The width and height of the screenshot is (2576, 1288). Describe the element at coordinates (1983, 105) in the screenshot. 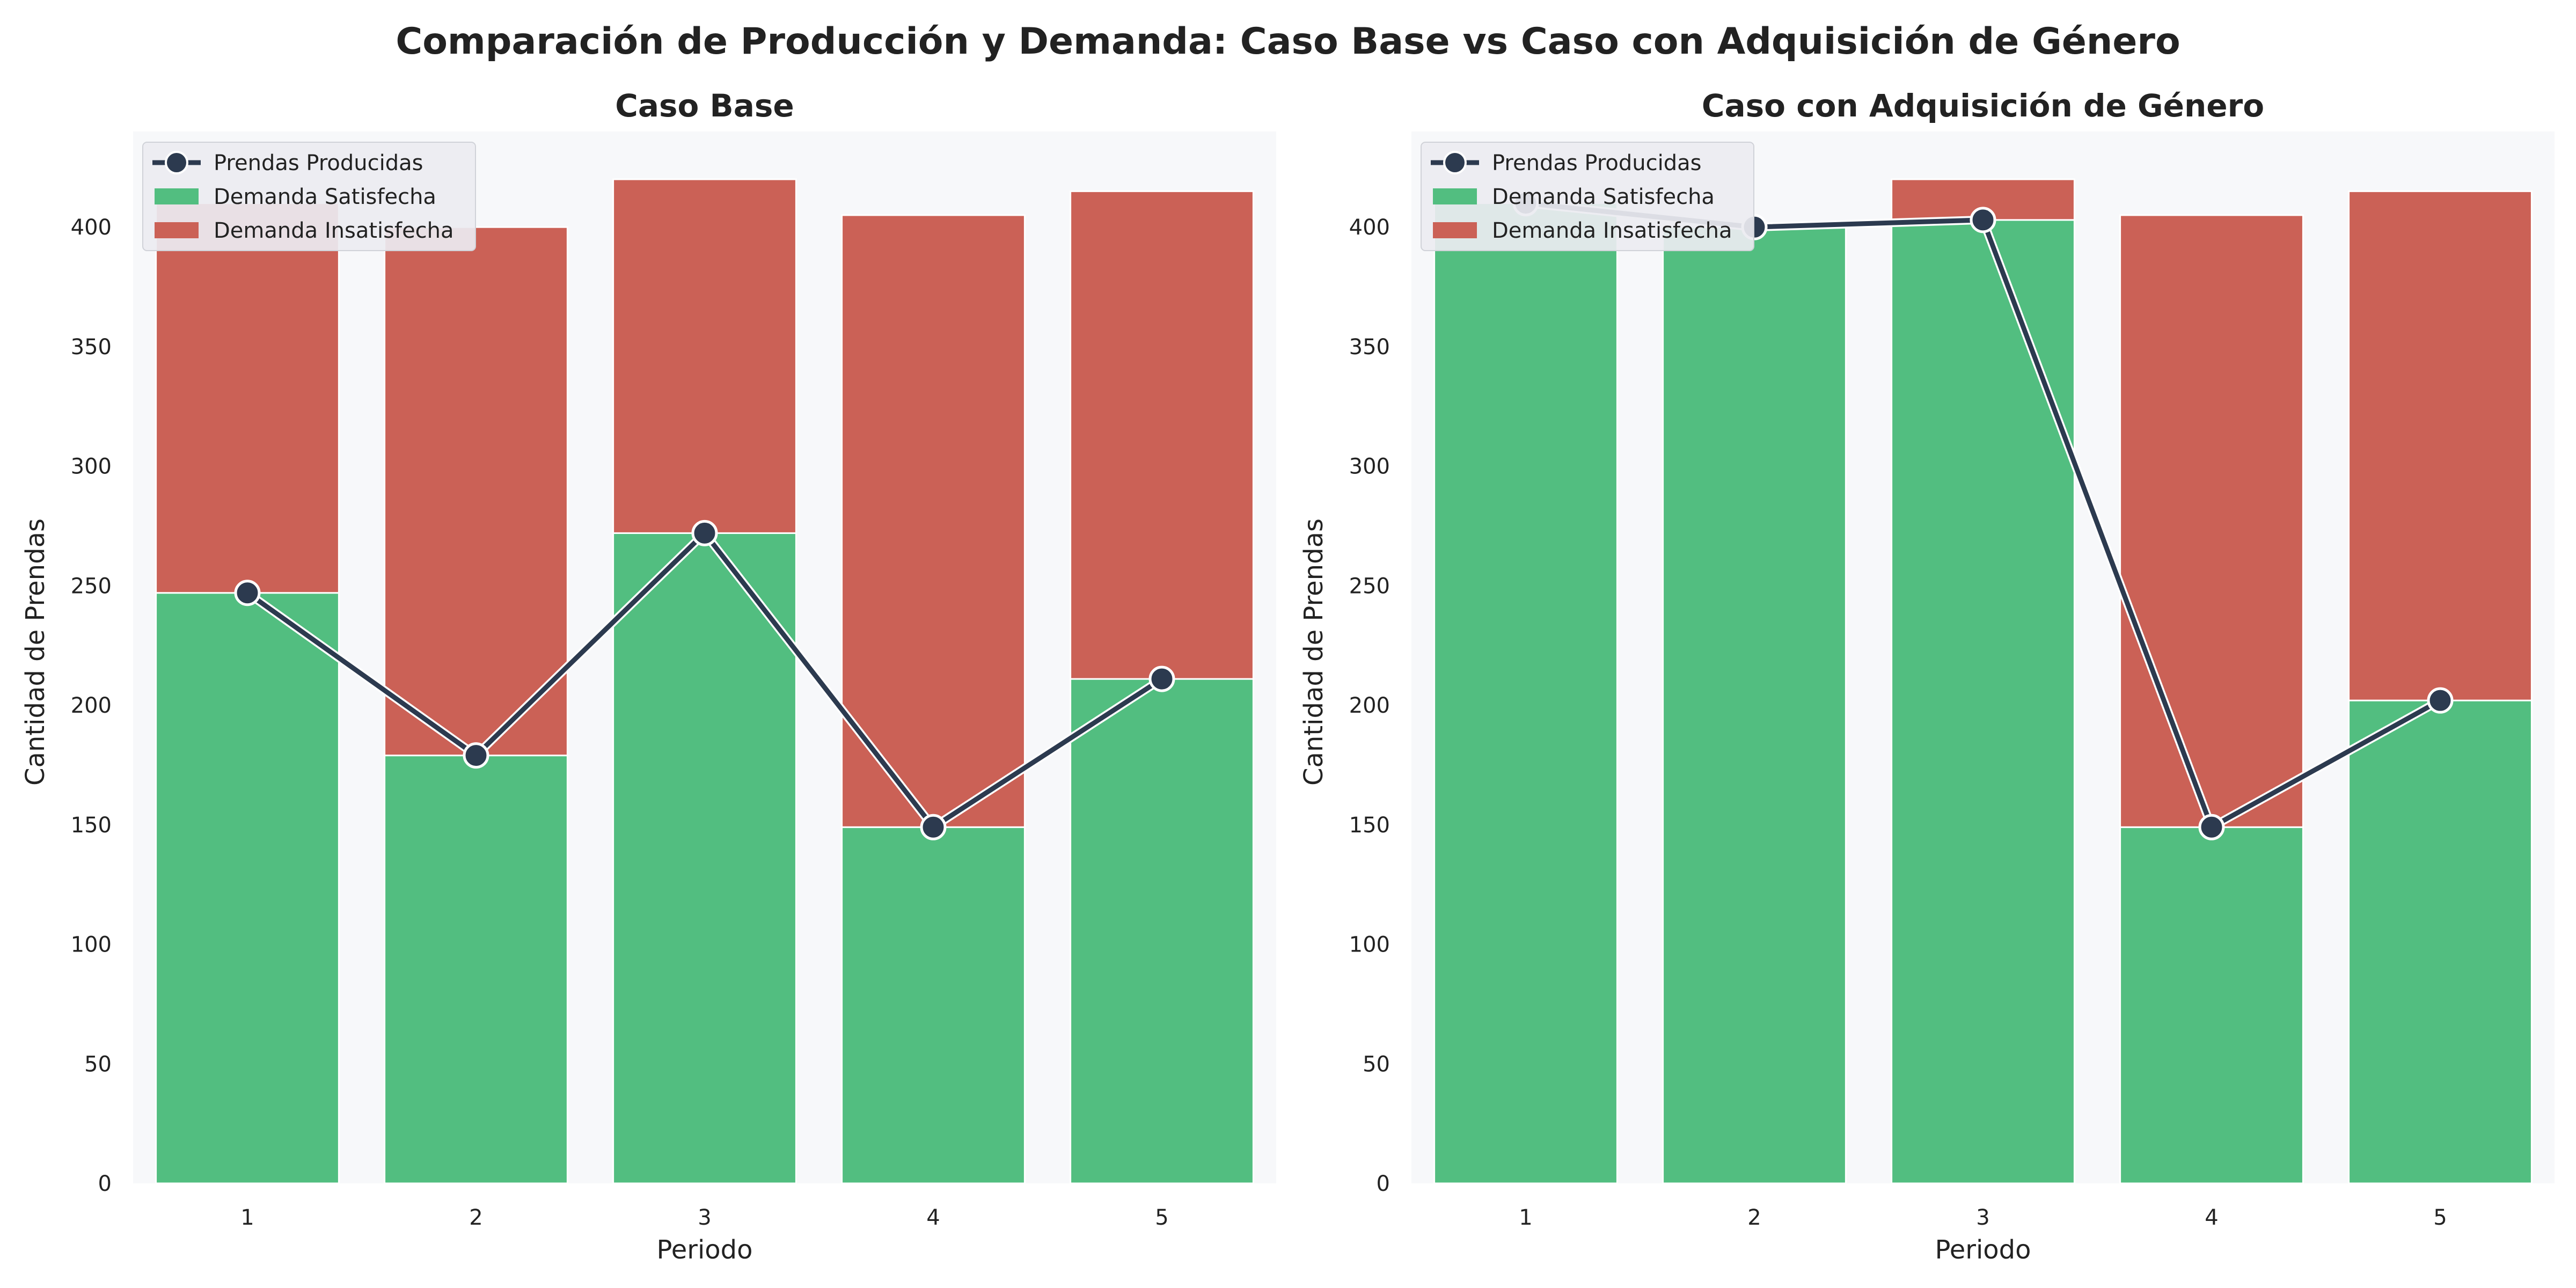

I see `chart-title: Caso con Adquisición de Género` at that location.